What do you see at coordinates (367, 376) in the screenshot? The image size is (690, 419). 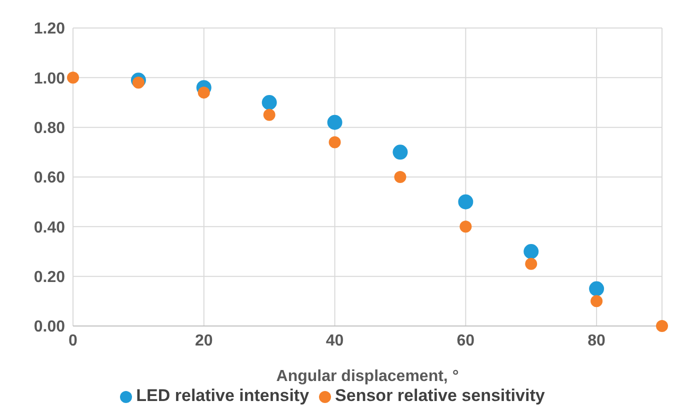 I see `x-axis-title: Angular displacement, °` at bounding box center [367, 376].